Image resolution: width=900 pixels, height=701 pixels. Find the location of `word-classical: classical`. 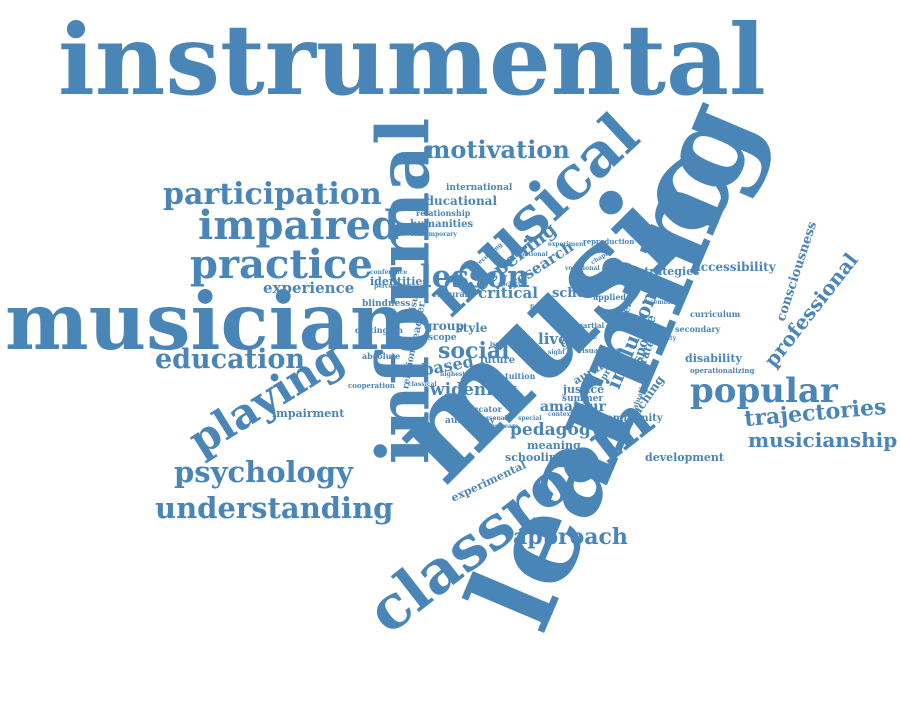

word-classical: classical is located at coordinates (422, 384).